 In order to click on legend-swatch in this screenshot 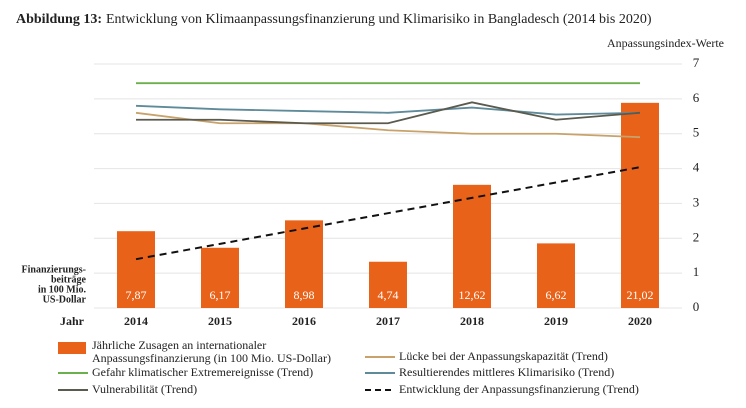, I will do `click(72, 348)`.